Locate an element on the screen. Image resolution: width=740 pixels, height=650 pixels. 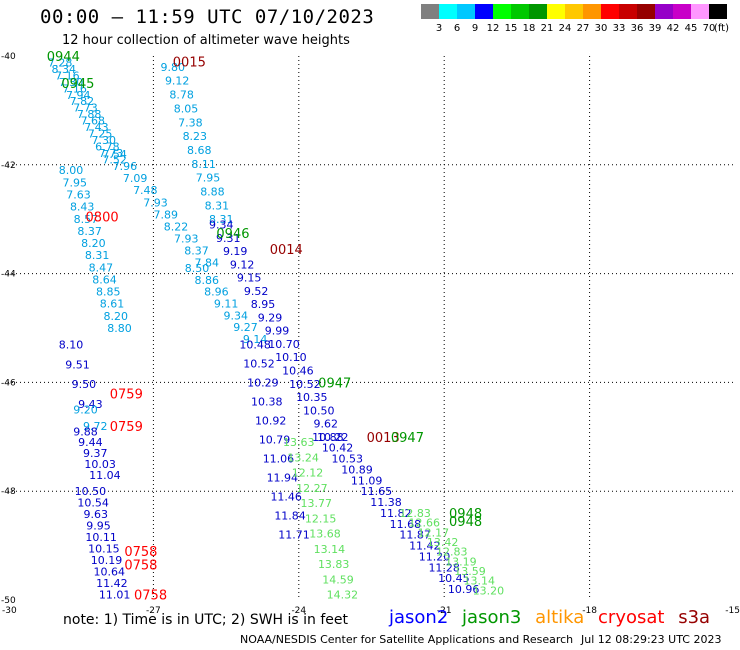
swh-label: 8.95 is located at coordinates (263, 304).